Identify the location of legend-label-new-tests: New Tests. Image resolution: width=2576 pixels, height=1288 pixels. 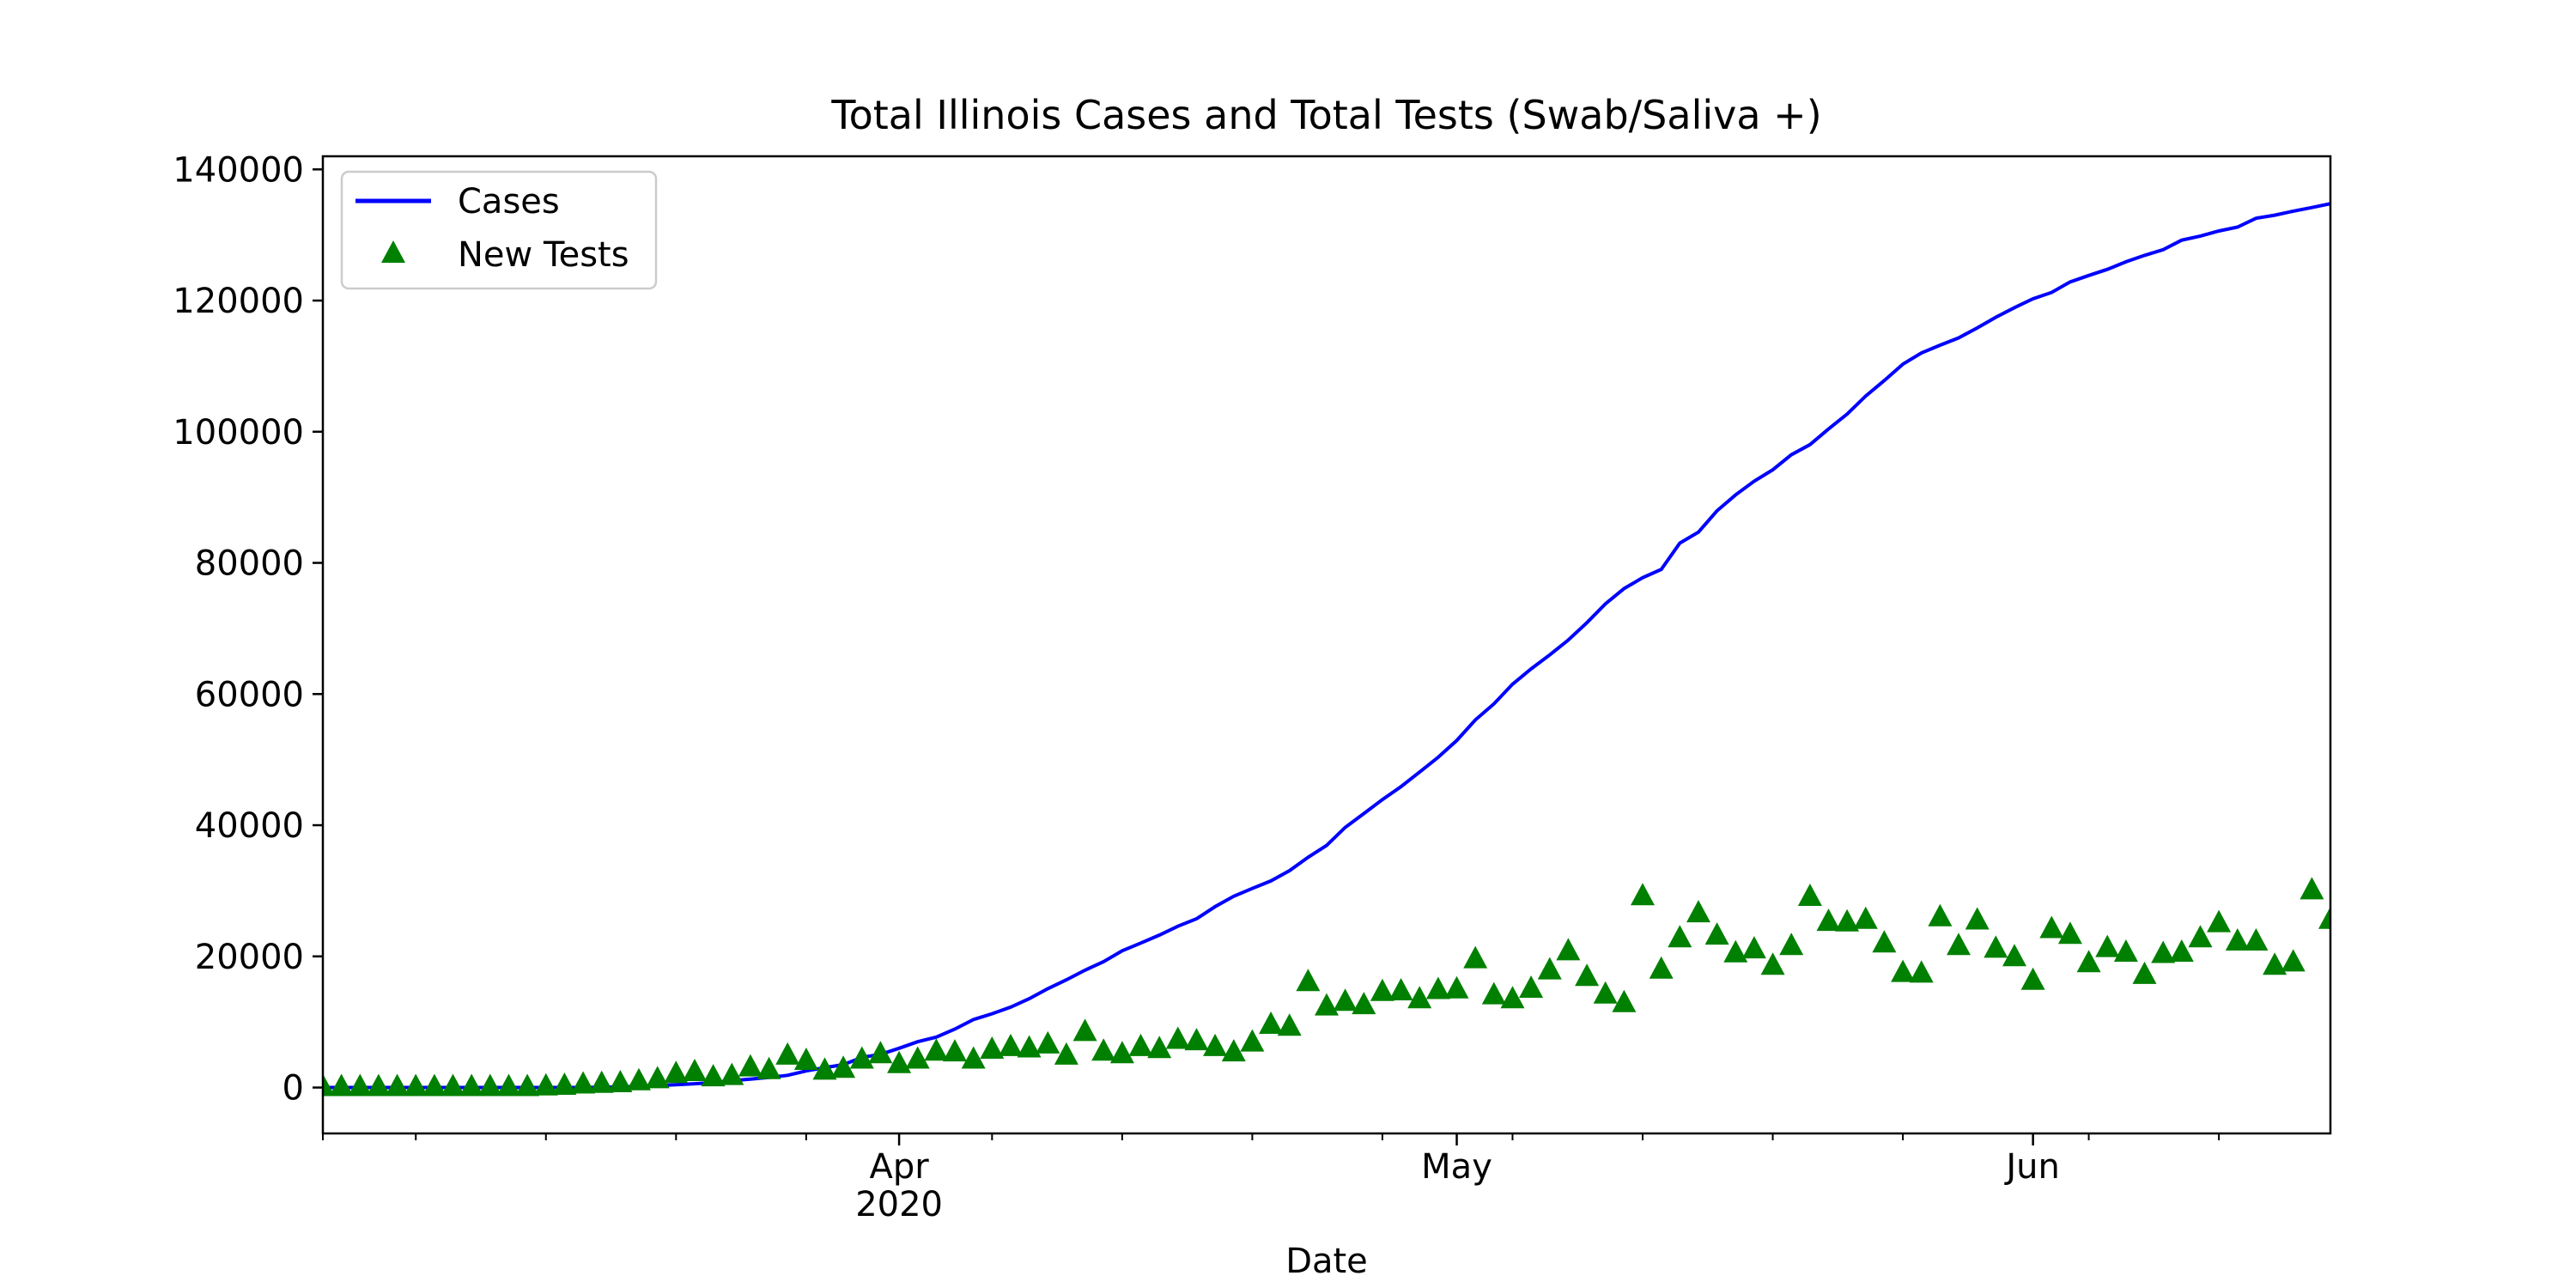
(543, 255).